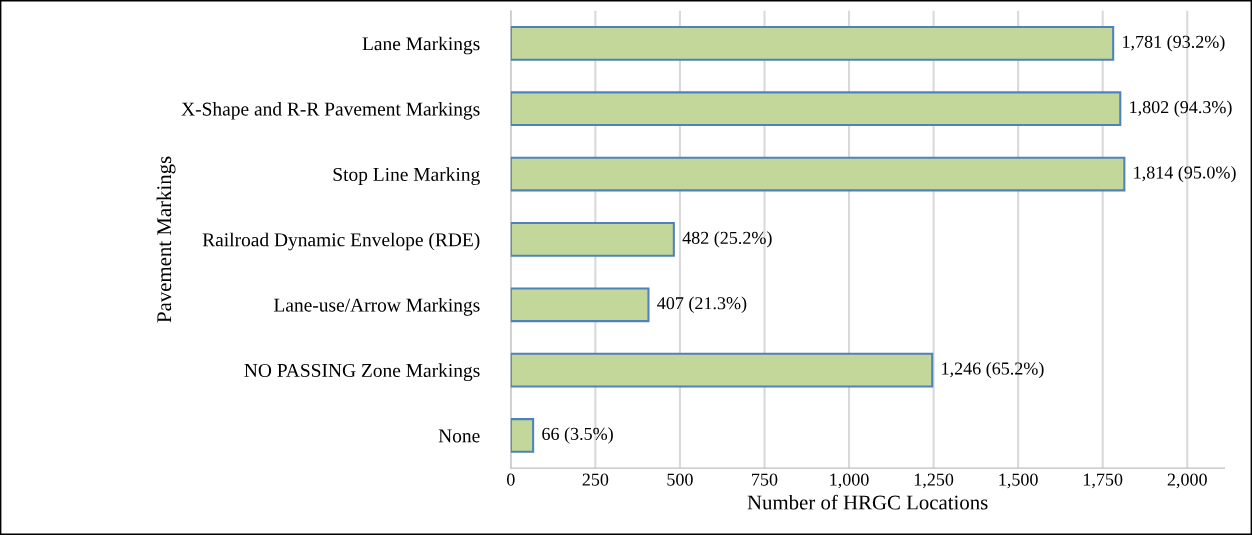 The width and height of the screenshot is (1252, 535). What do you see at coordinates (680, 479) in the screenshot?
I see `x-tick-label: 500` at bounding box center [680, 479].